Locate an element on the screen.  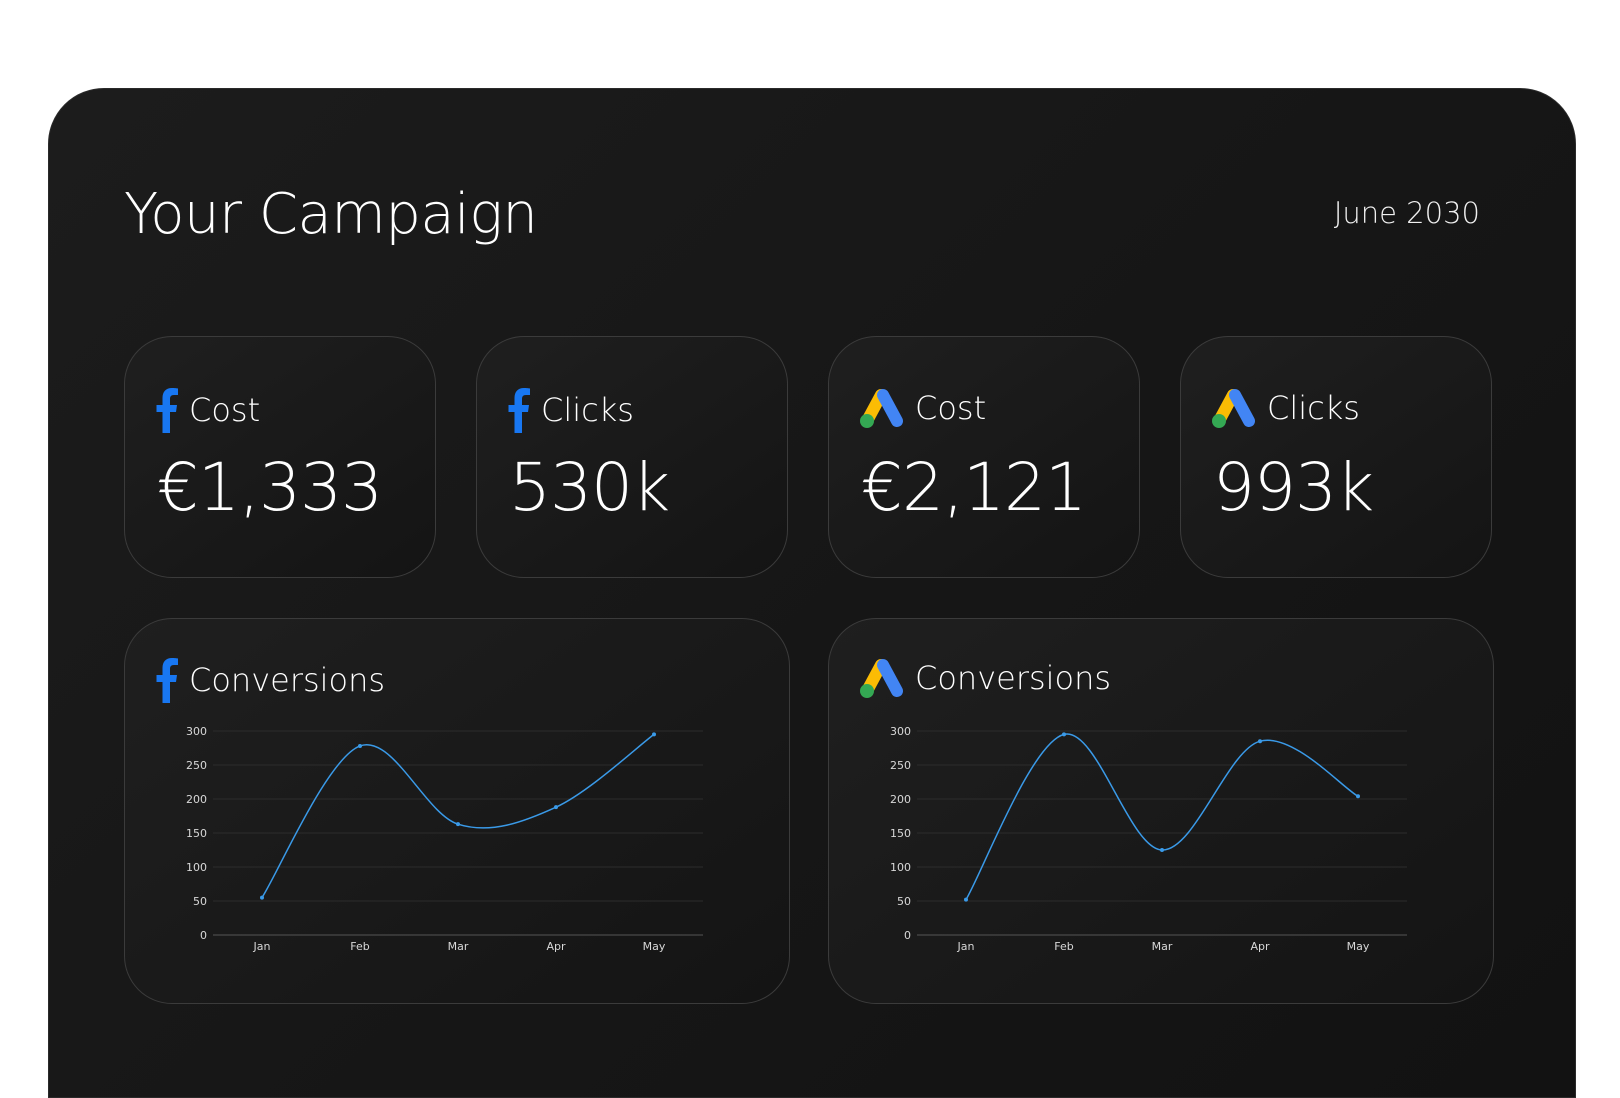
stat-card-google-ads-cost: Cost €2,121 is located at coordinates (984, 457).